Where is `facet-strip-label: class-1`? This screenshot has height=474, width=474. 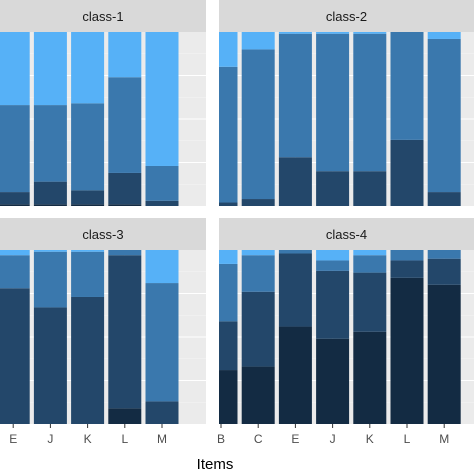
facet-strip-label: class-1 is located at coordinates (102, 16).